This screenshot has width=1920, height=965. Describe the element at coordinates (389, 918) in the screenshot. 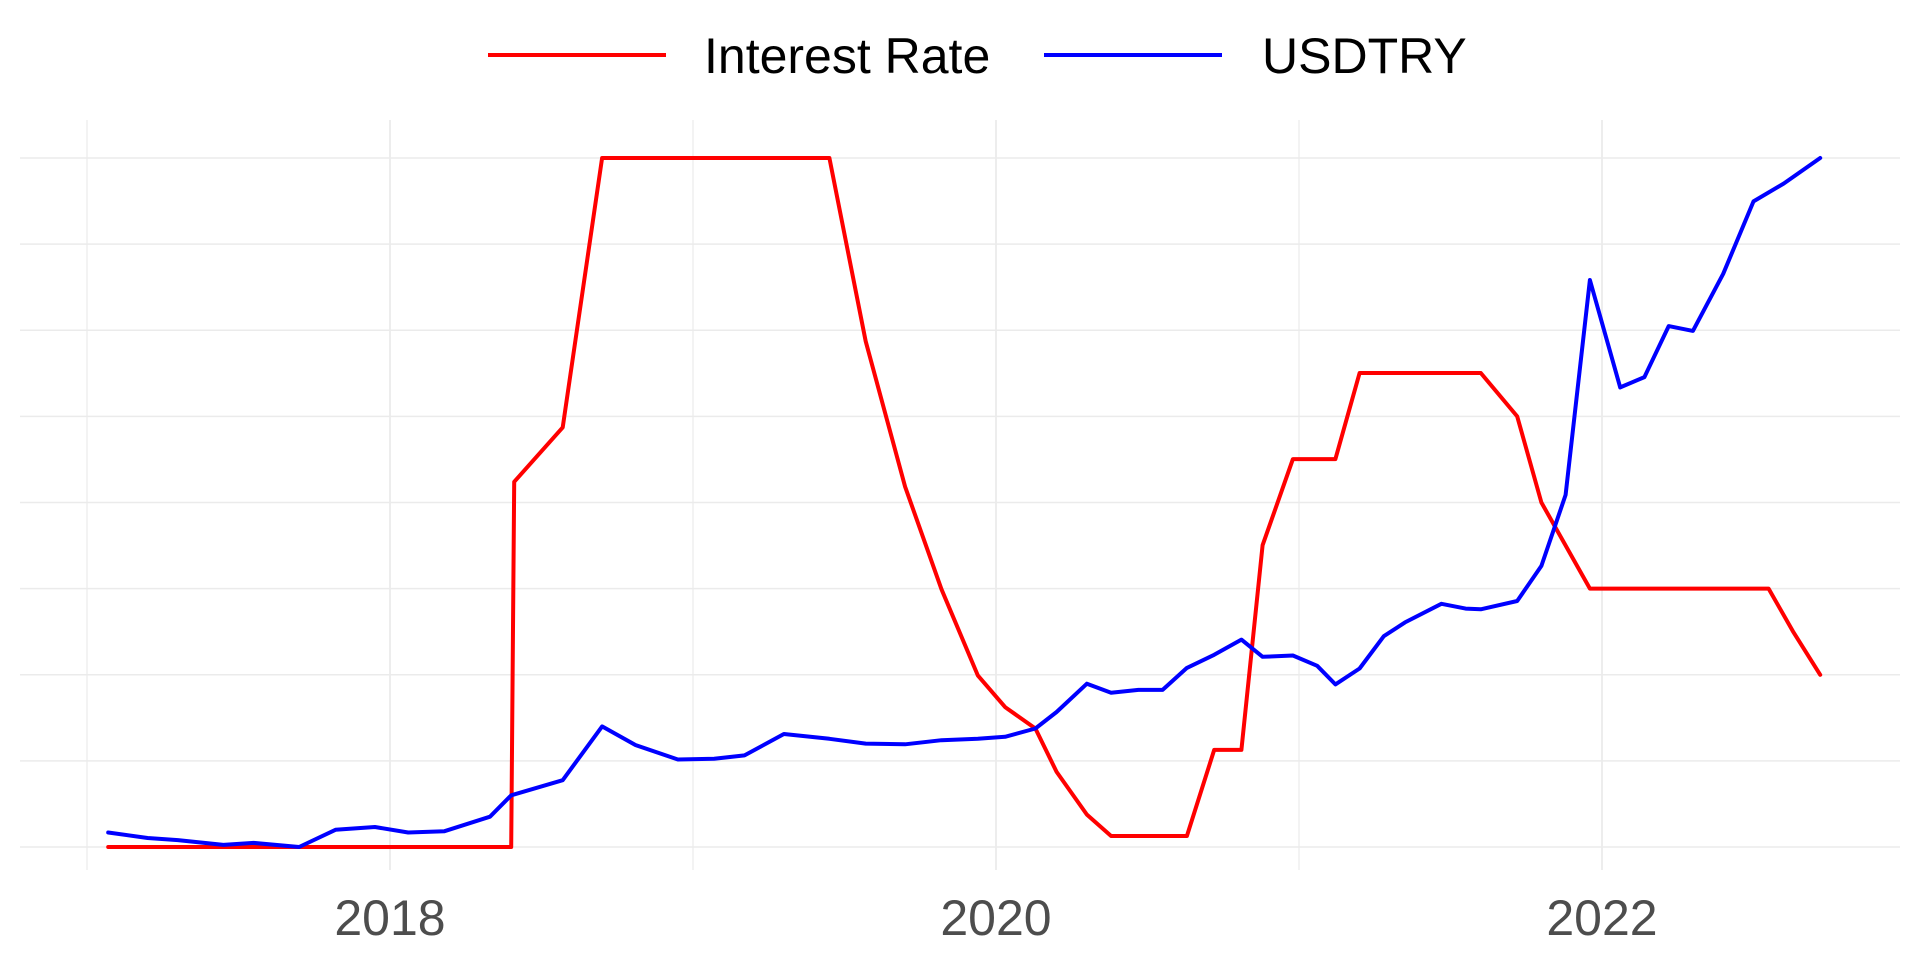

I see `x-tick-label: 2018` at that location.